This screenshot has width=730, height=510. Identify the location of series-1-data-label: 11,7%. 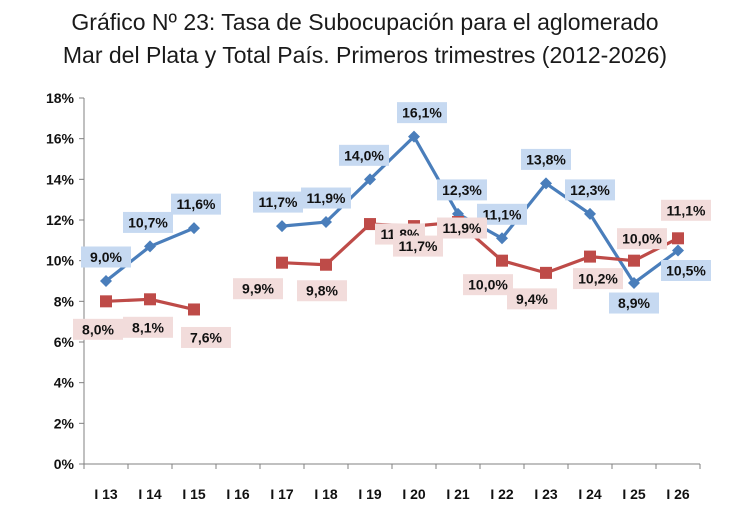
(278, 202).